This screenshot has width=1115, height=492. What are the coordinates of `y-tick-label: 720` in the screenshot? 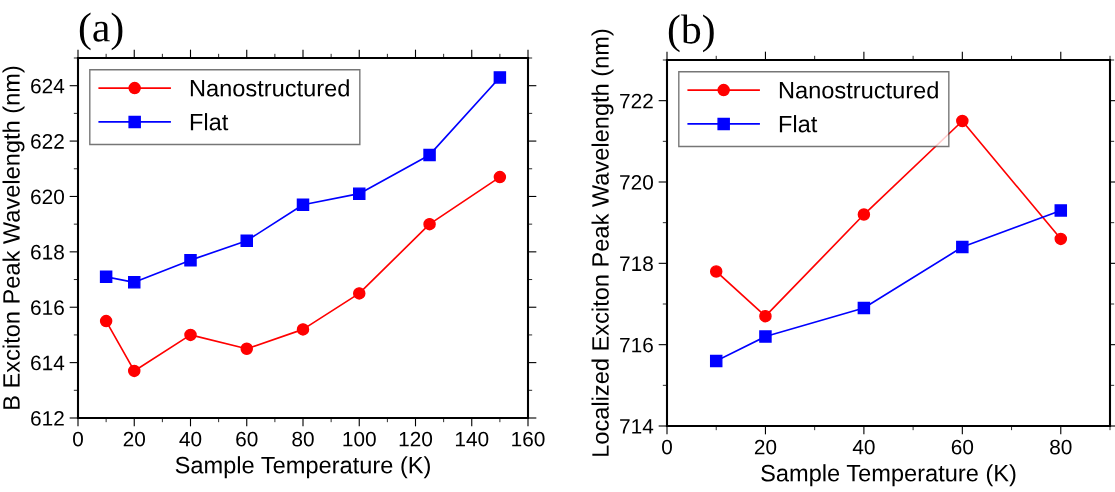 It's located at (636, 182).